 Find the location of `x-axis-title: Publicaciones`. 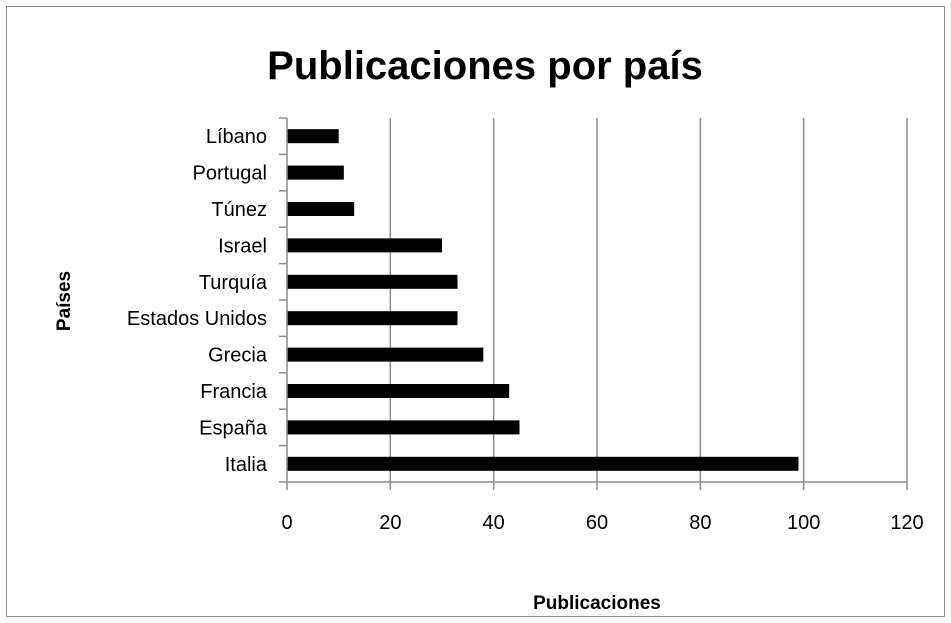

x-axis-title: Publicaciones is located at coordinates (597, 603).